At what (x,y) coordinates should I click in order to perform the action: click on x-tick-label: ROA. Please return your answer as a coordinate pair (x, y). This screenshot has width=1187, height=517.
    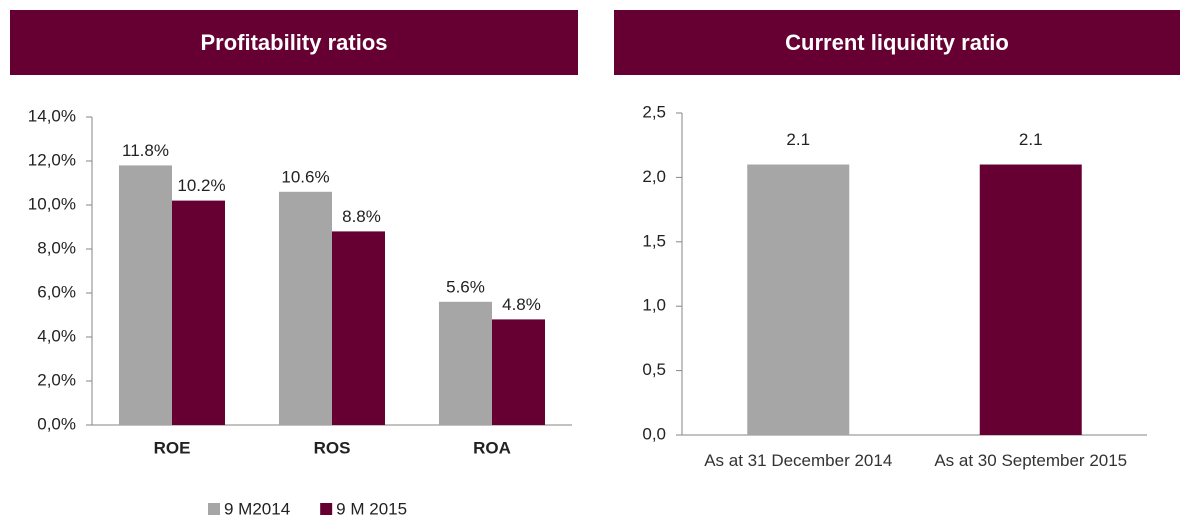
    Looking at the image, I should click on (492, 447).